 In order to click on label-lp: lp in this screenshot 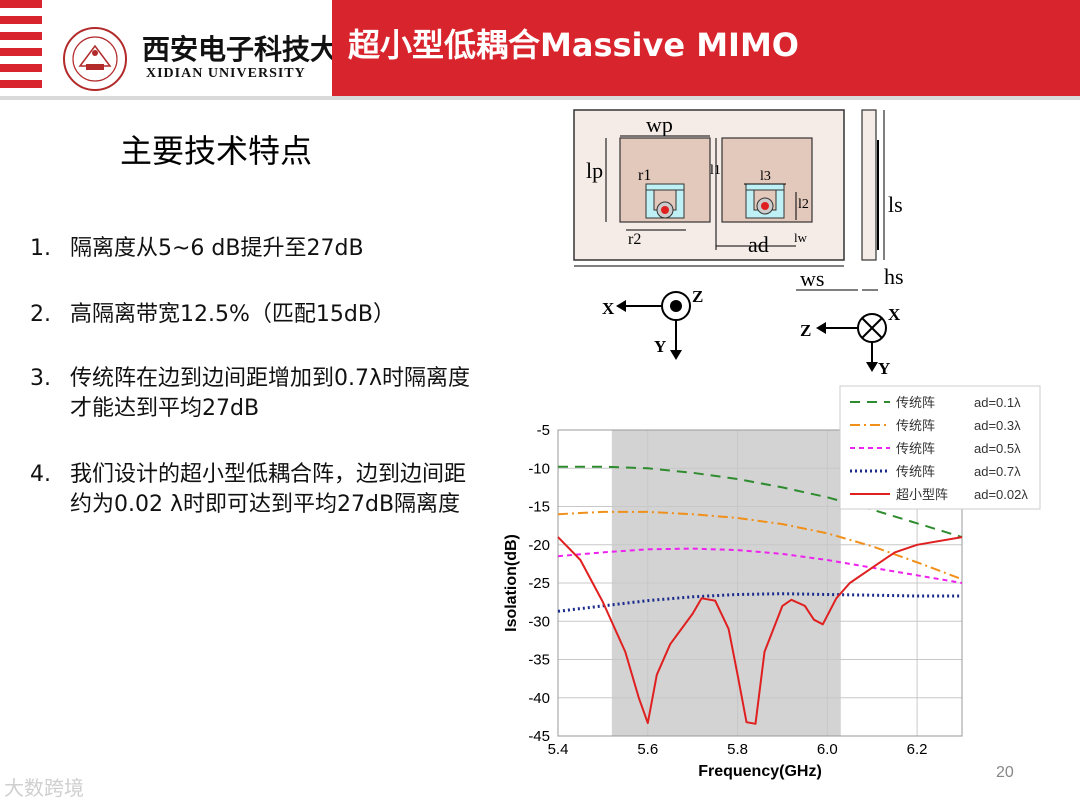, I will do `click(594, 170)`.